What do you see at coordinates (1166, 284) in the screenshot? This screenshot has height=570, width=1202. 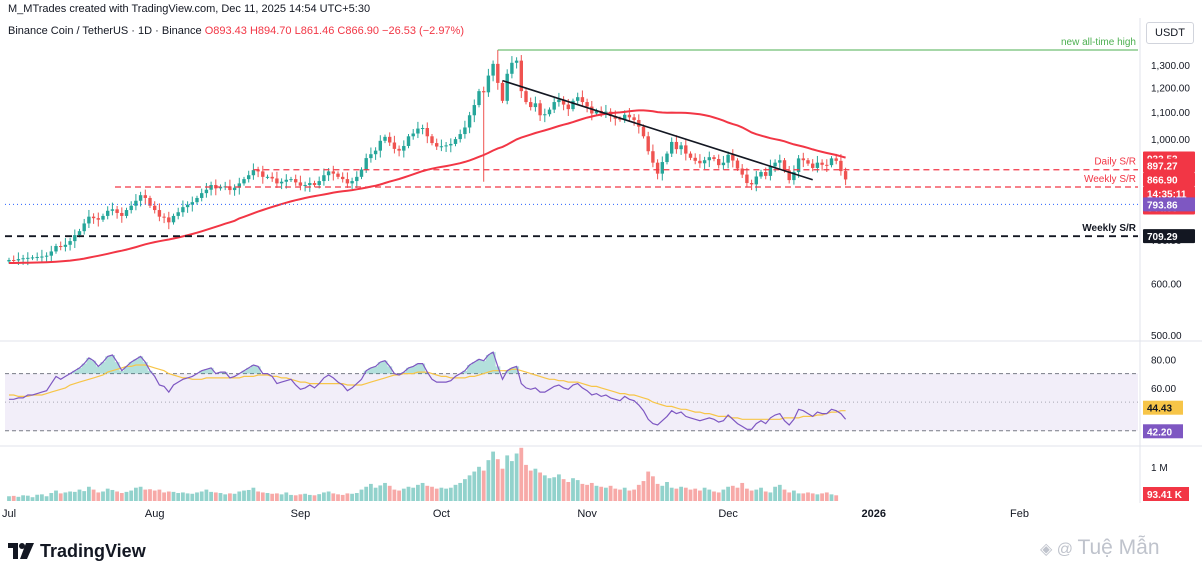 I see `price-tick-label: 600.00` at bounding box center [1166, 284].